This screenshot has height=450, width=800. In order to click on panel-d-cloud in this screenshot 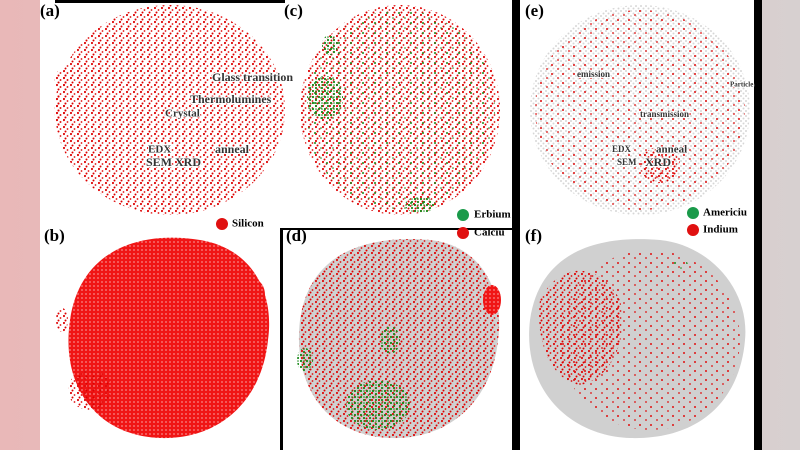, I will do `click(399, 339)`.